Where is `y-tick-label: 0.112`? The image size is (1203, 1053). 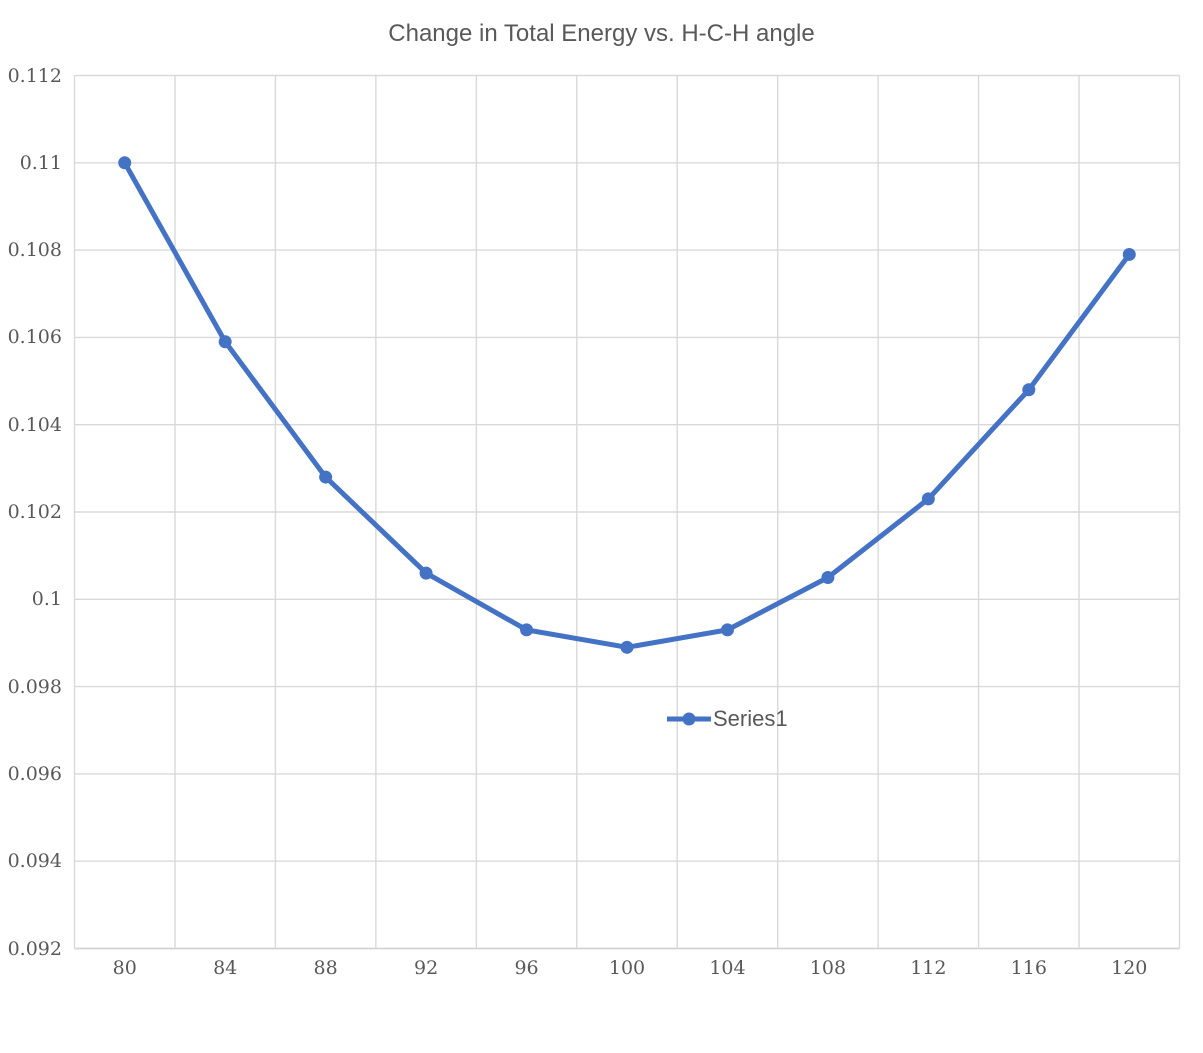
y-tick-label: 0.112 is located at coordinates (34, 75).